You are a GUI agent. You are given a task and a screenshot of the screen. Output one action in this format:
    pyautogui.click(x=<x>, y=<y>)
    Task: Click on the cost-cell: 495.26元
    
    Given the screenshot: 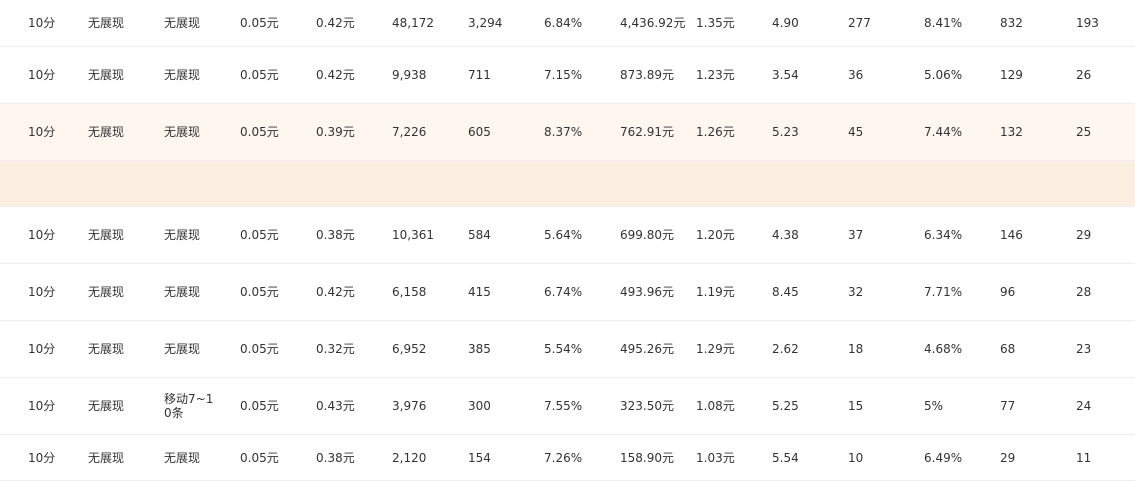 What is the action you would take?
    pyautogui.click(x=647, y=349)
    